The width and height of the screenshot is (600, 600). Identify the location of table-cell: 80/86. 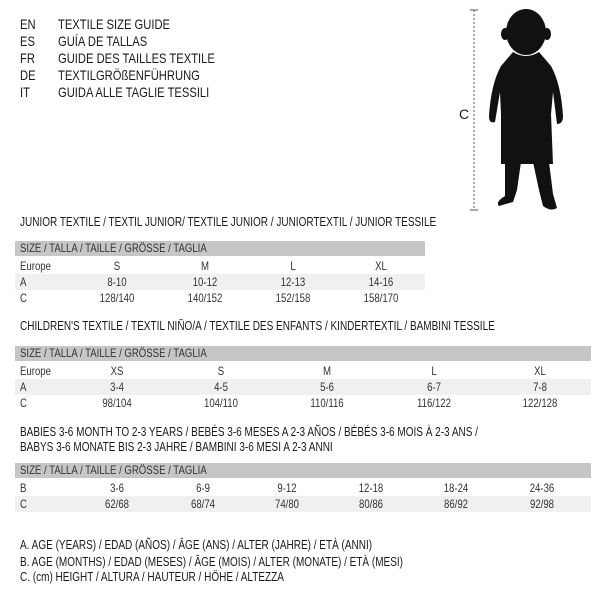
(380, 504).